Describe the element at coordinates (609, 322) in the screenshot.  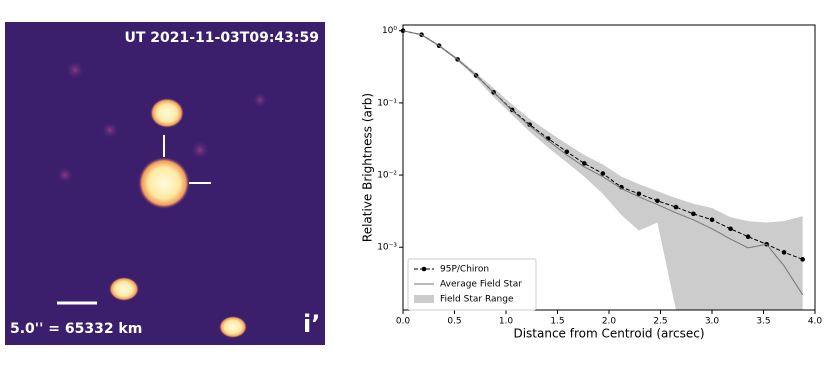
I see `x-tick-label: 2.0` at that location.